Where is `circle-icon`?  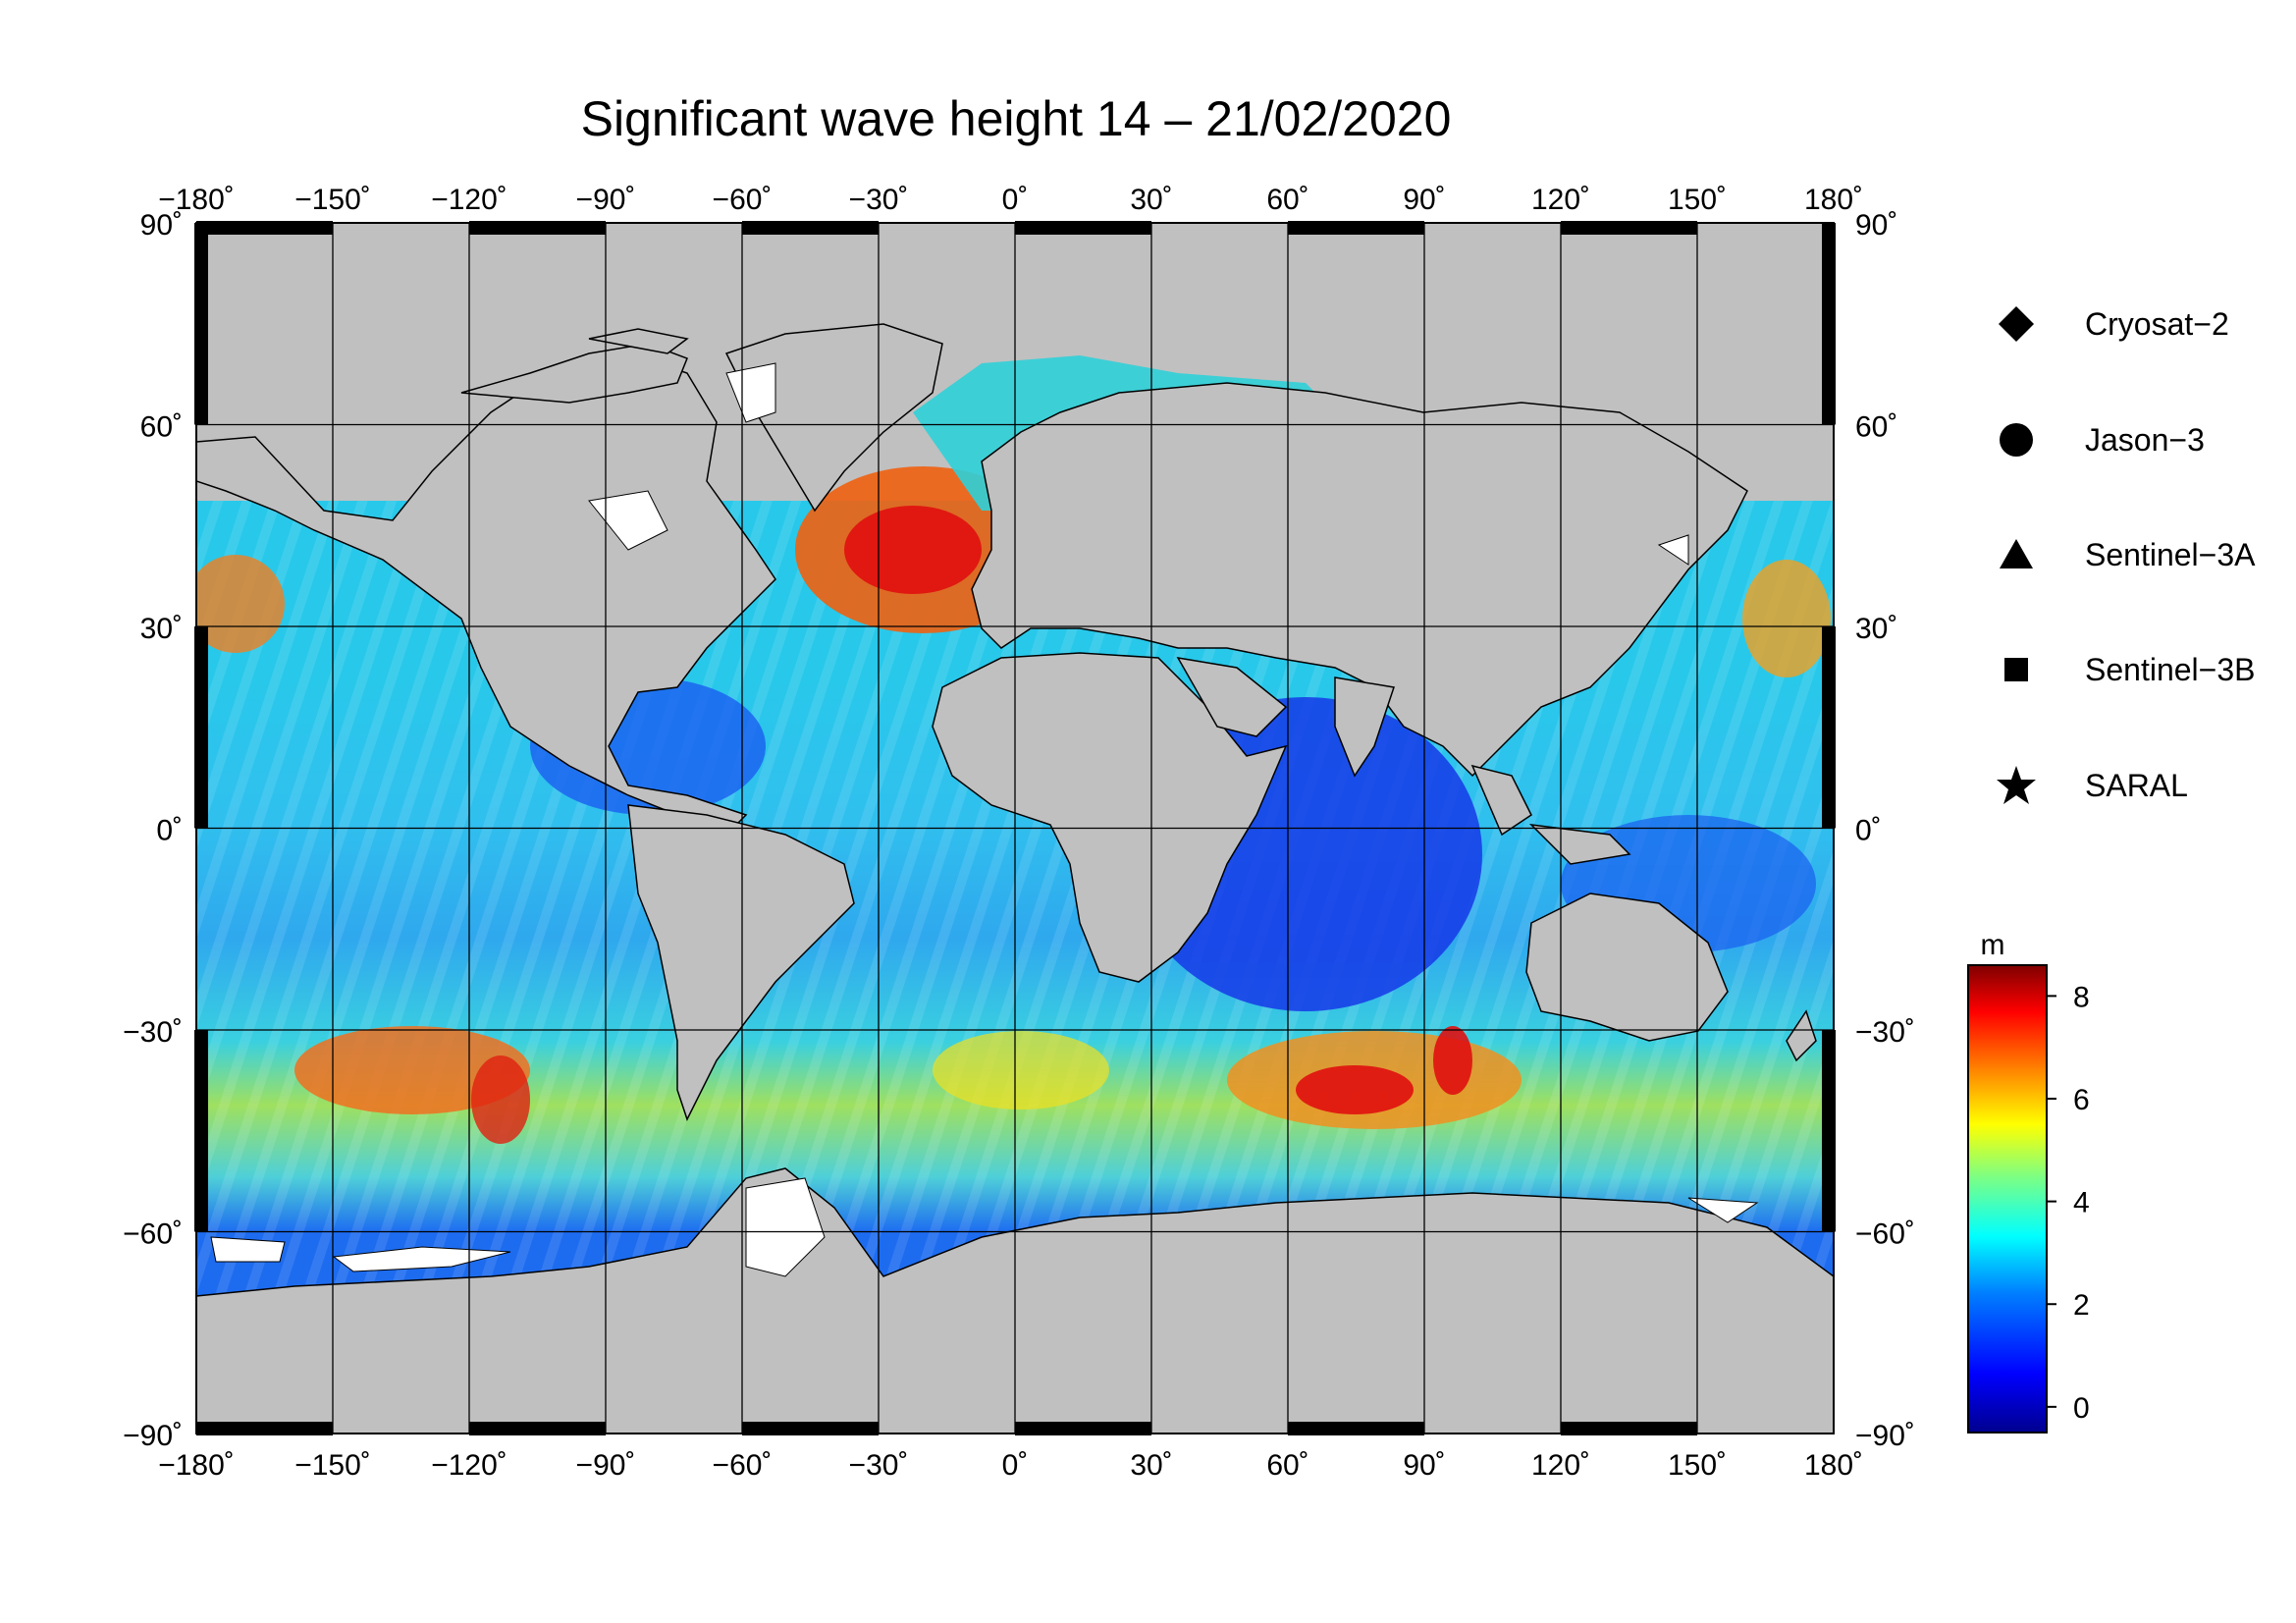
circle-icon is located at coordinates (2016, 439).